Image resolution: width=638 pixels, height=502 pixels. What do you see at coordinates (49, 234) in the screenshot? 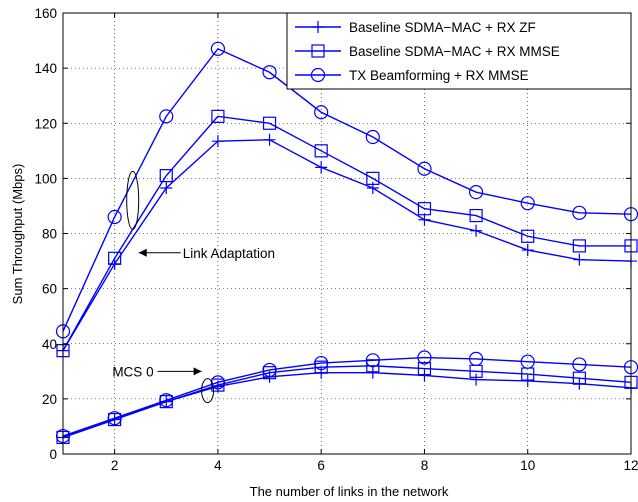
I see `y-tick-label: 80` at bounding box center [49, 234].